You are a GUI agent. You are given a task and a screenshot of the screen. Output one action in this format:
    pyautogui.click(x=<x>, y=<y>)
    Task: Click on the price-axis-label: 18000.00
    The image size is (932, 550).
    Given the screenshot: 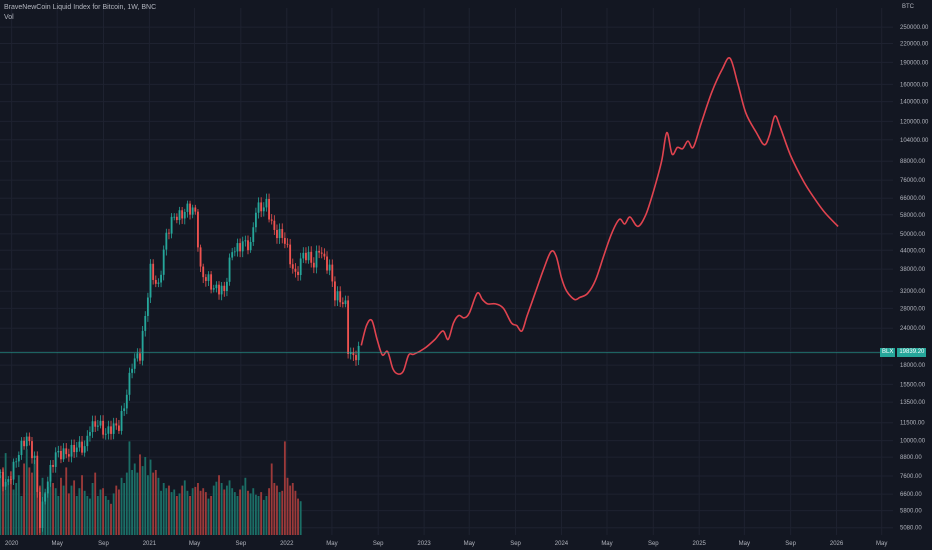 What is the action you would take?
    pyautogui.click(x=913, y=366)
    